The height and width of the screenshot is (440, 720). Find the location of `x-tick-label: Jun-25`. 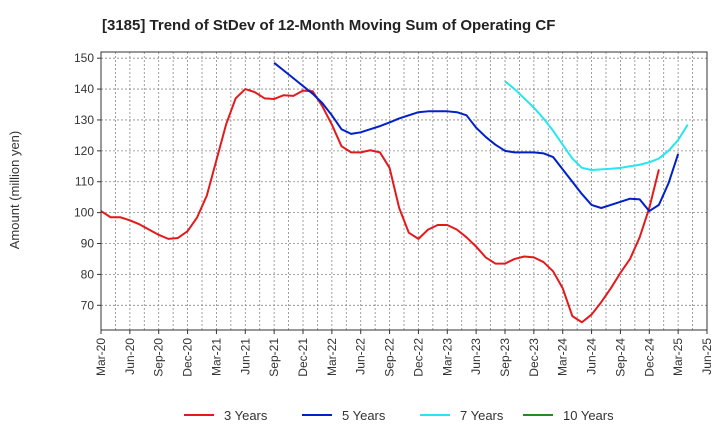

x-tick-label: Jun-25 is located at coordinates (707, 356).